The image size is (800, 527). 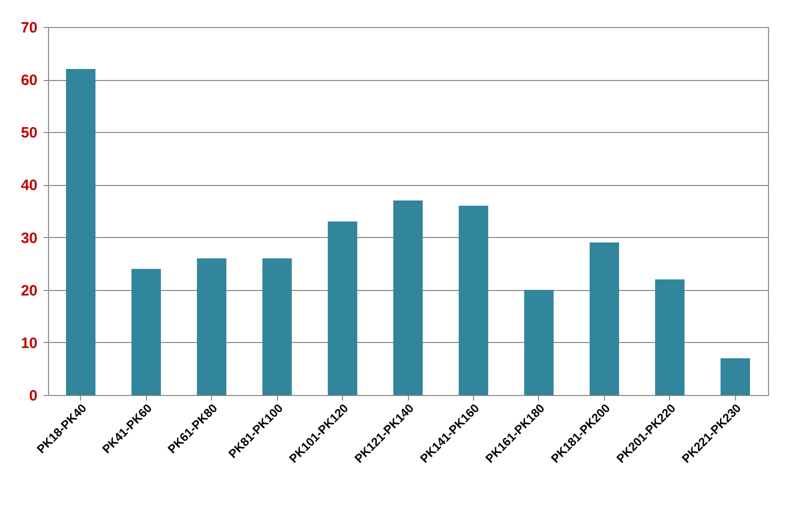 I want to click on y-tick-label: 40, so click(x=29, y=185).